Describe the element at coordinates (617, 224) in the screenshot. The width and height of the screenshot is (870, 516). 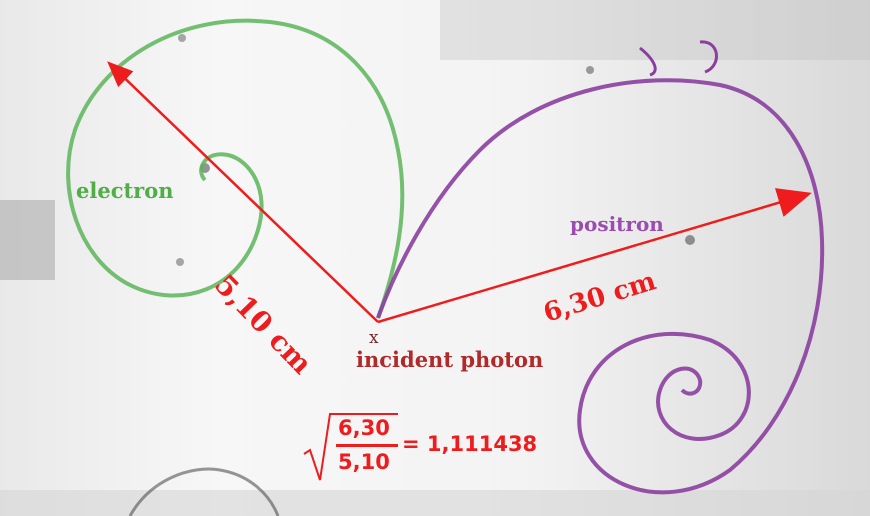
I see `positron-label: positron` at that location.